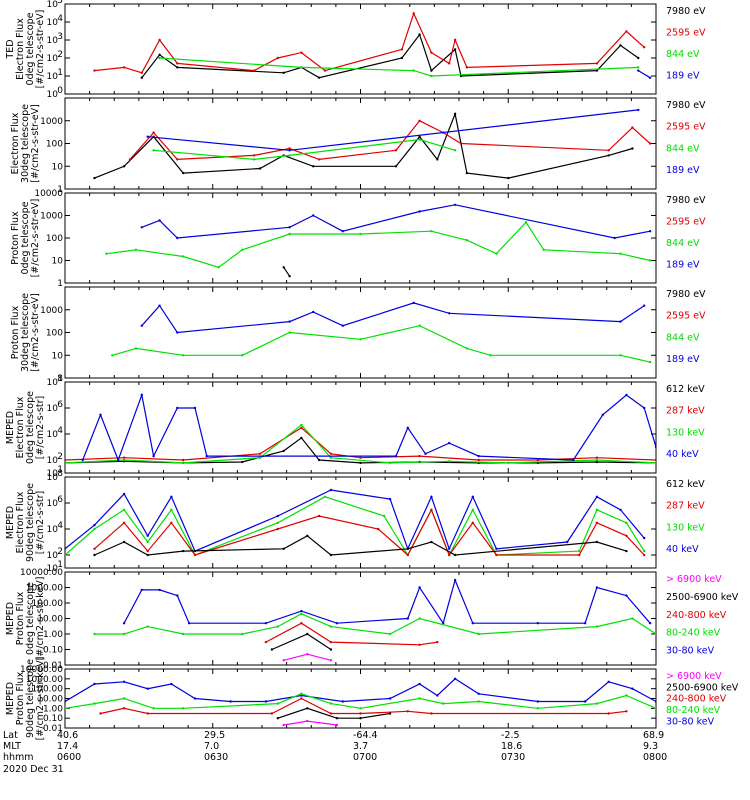 The image size is (750, 800). What do you see at coordinates (360, 49) in the screenshot?
I see `panel-frame` at bounding box center [360, 49].